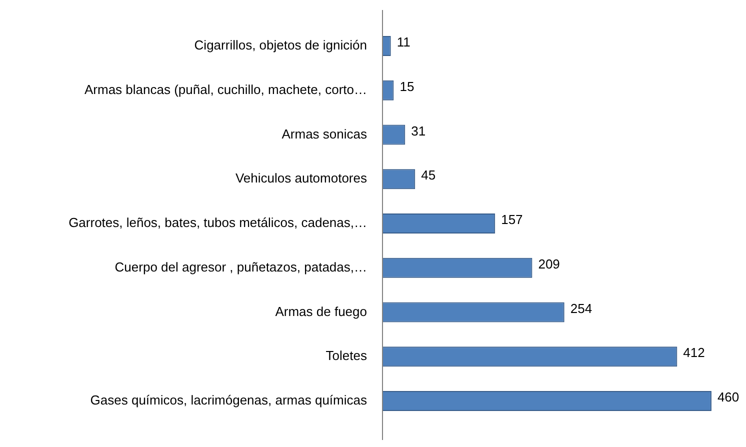 Image resolution: width=746 pixels, height=447 pixels. I want to click on data-label: 254, so click(581, 308).